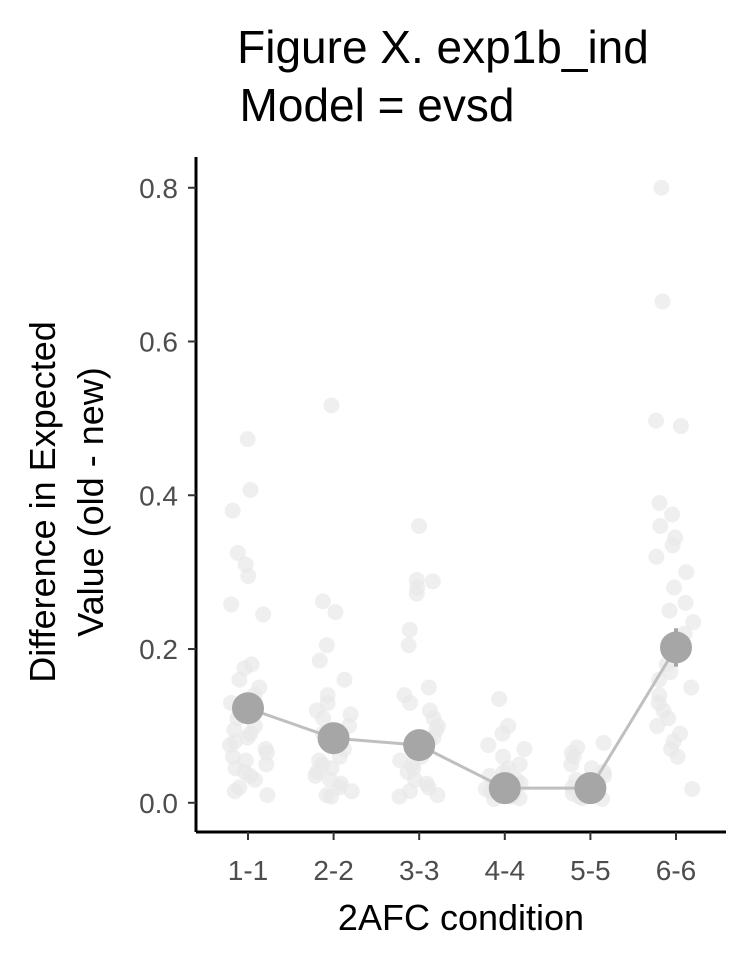 The width and height of the screenshot is (750, 963). I want to click on y-axis-ticks: 0.0 0.2 0.4 0.6 0.8, so click(167, 496).